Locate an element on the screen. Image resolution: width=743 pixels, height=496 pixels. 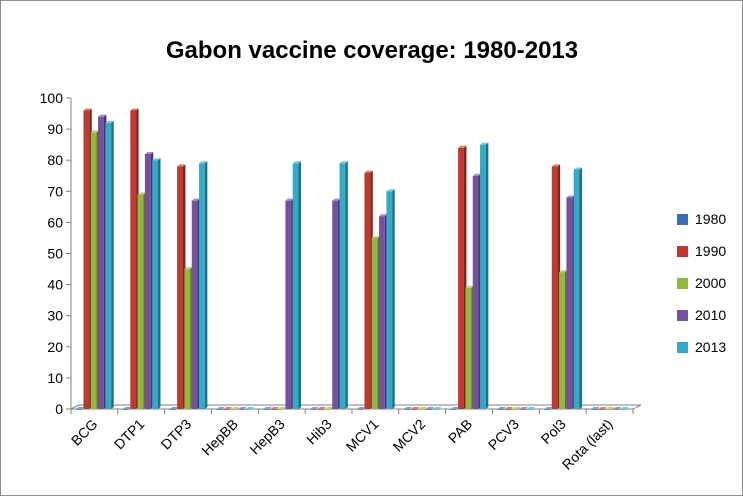
y-tick-label: 20 is located at coordinates (55, 347).